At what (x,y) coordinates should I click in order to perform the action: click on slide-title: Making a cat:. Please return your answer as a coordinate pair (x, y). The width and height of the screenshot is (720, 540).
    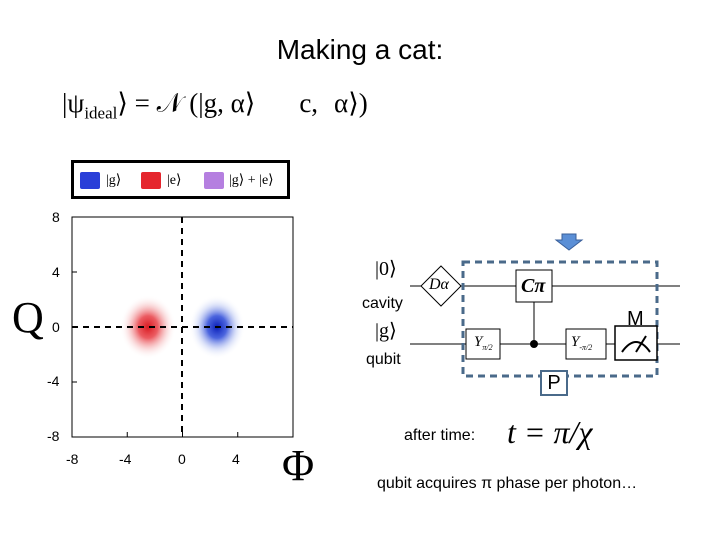
    Looking at the image, I should click on (360, 49).